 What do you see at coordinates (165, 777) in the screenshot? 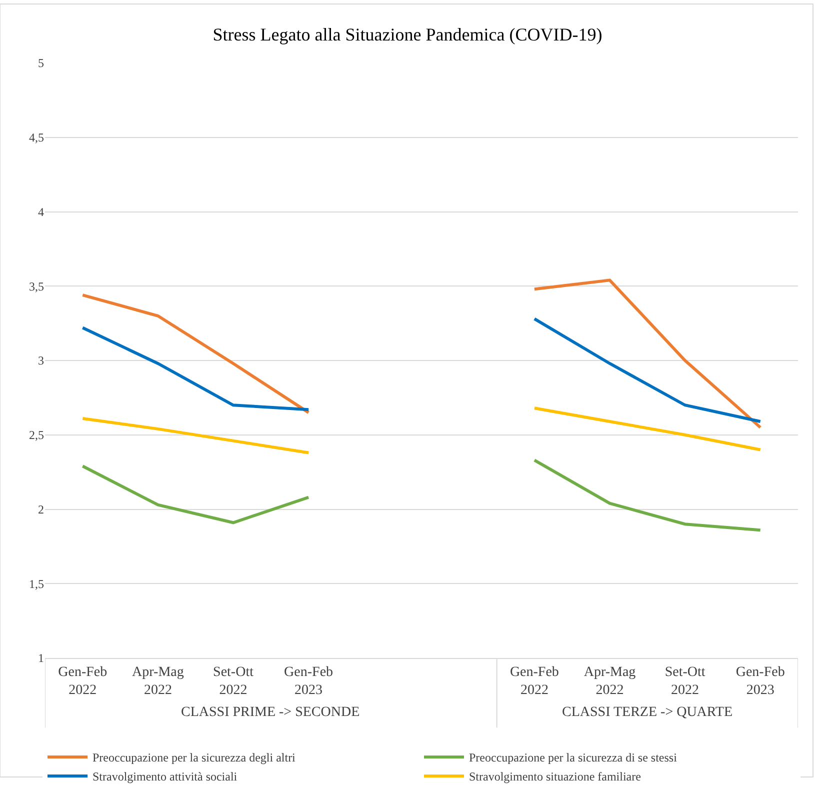
I see `legend-label: Stravolgimento attività sociali` at bounding box center [165, 777].